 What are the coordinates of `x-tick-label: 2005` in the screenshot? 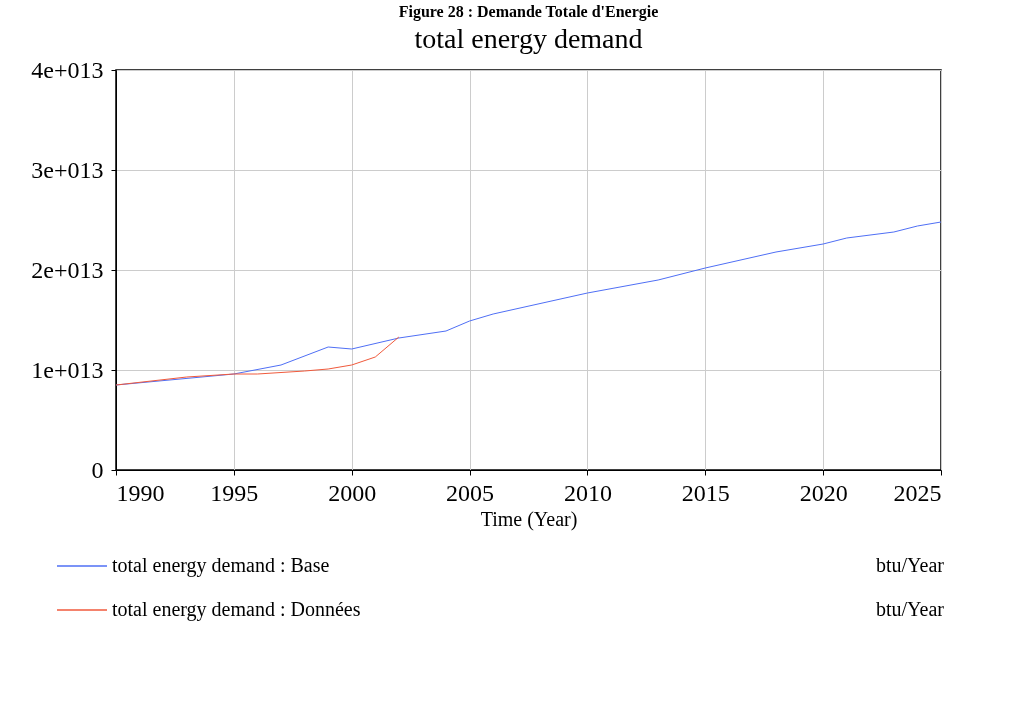 It's located at (470, 492).